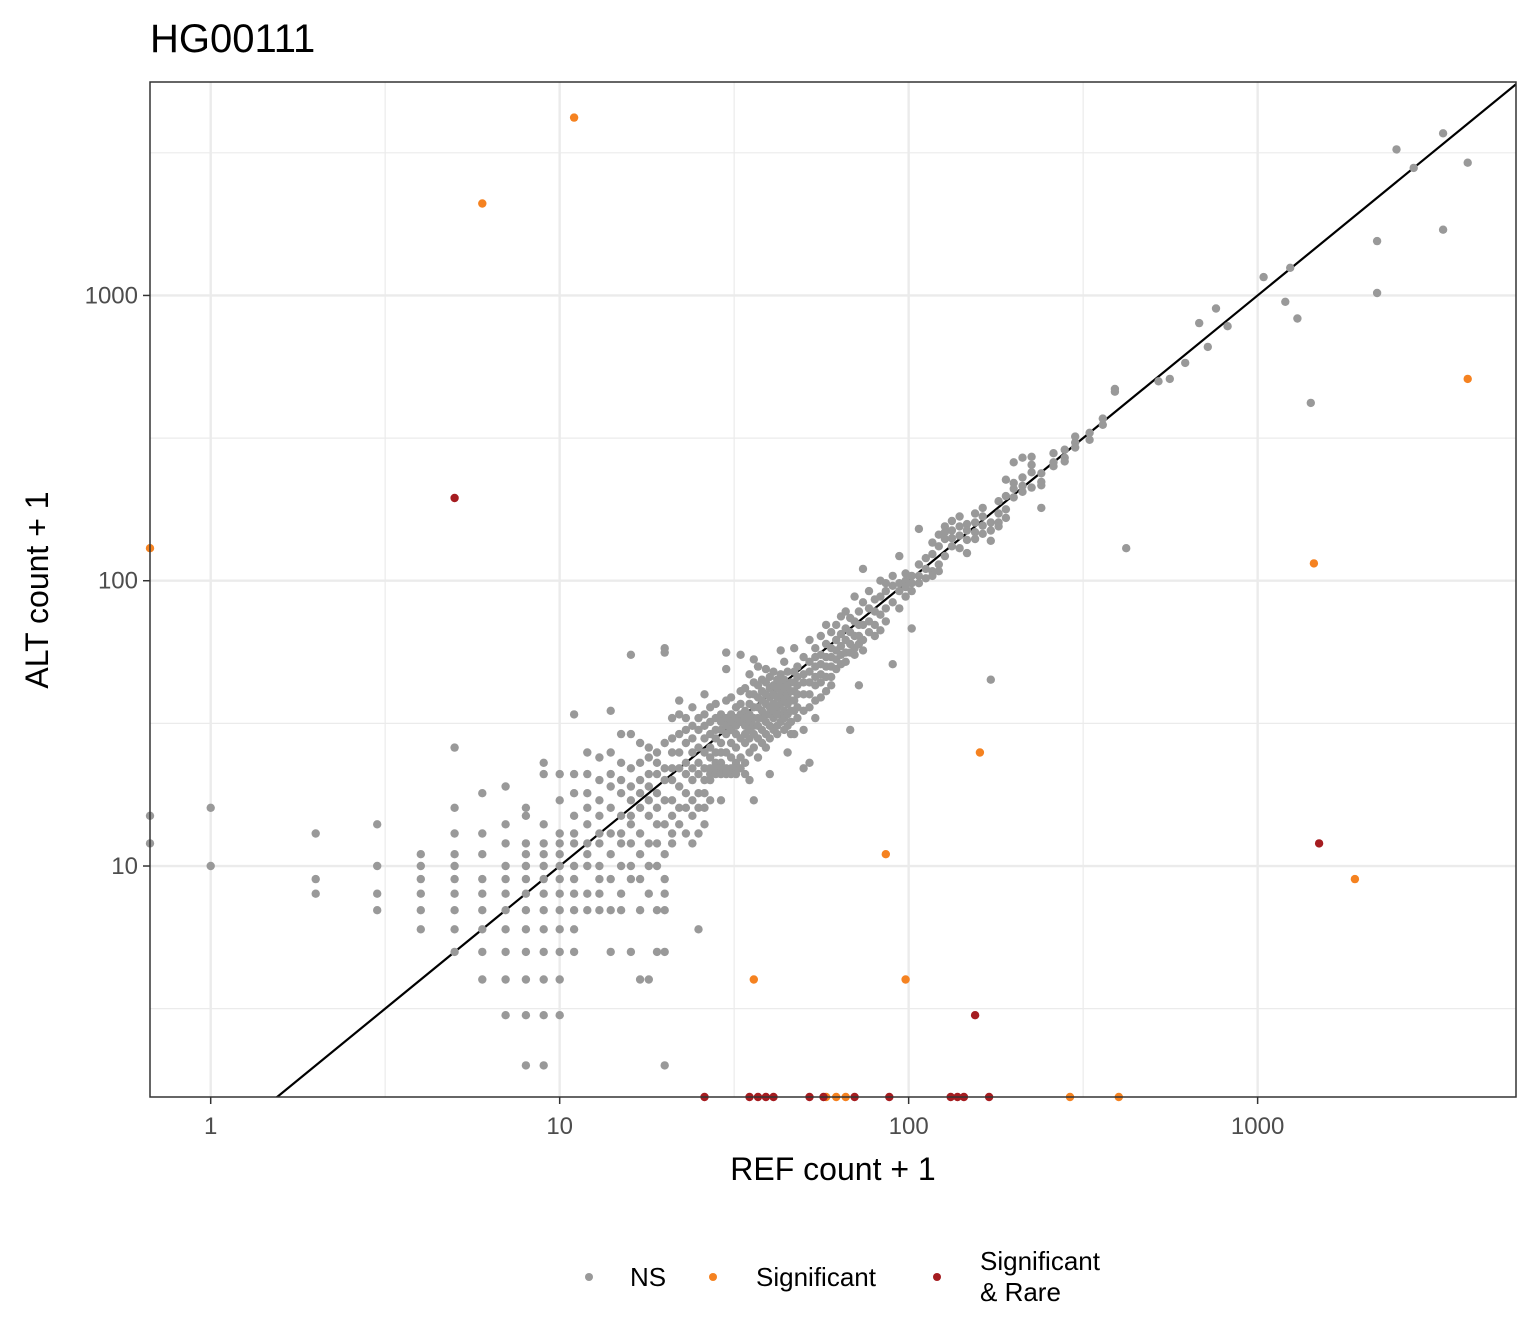 The height and width of the screenshot is (1344, 1536). Describe the element at coordinates (713, 1277) in the screenshot. I see `legend-key-significant` at that location.